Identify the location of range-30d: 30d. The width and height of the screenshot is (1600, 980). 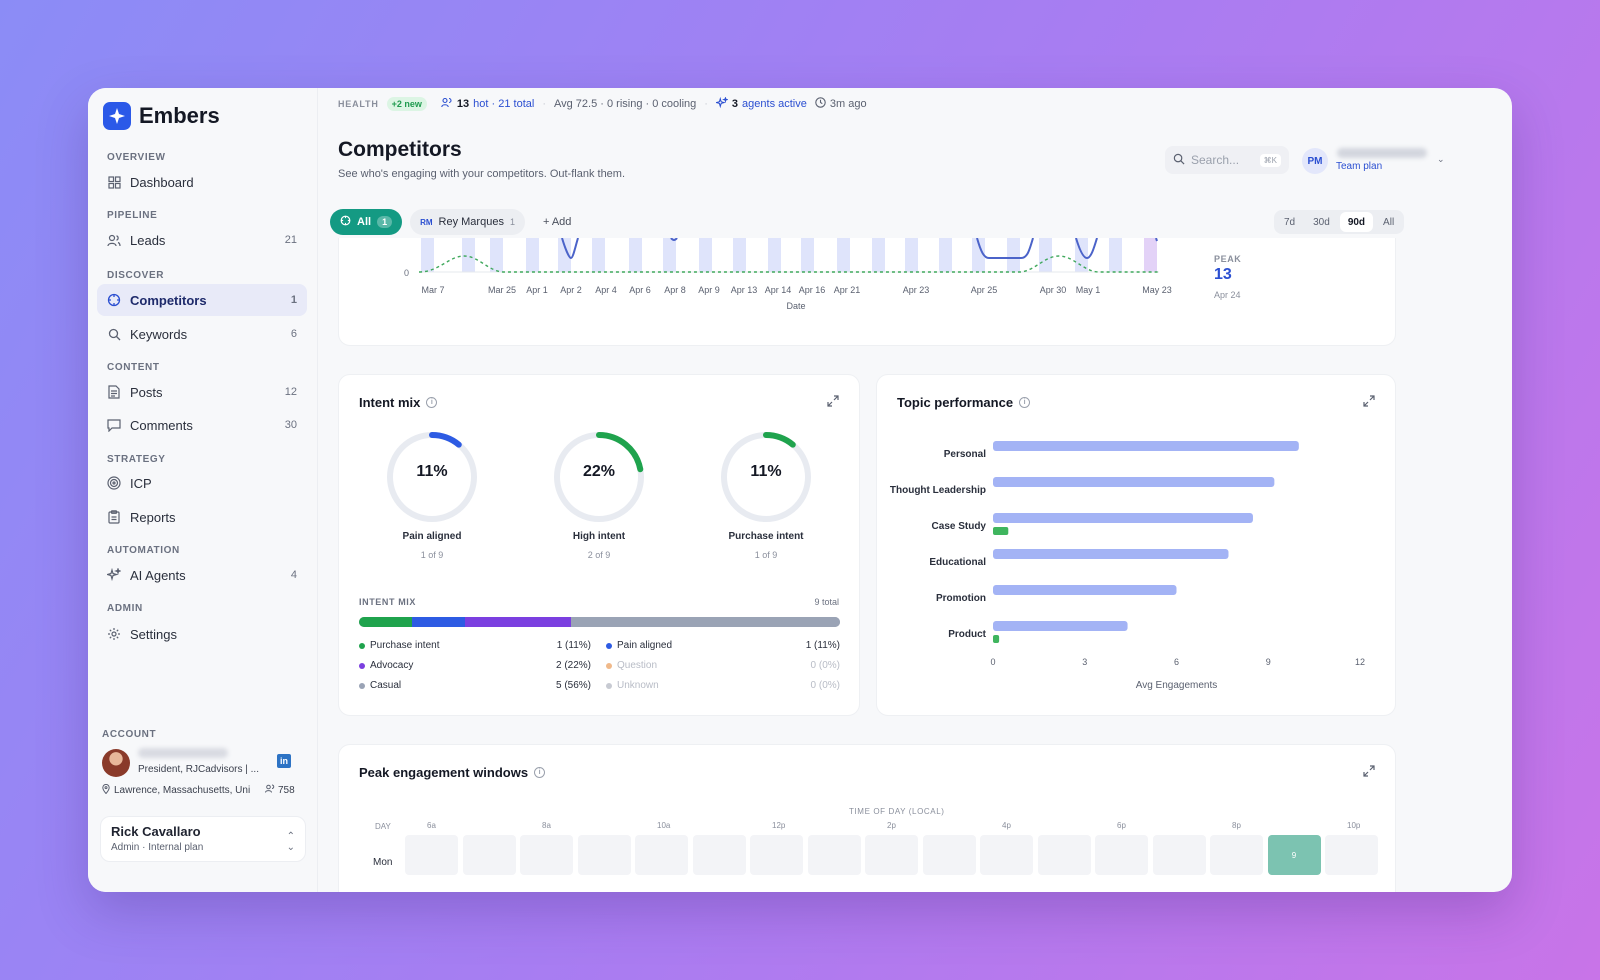
(1321, 222).